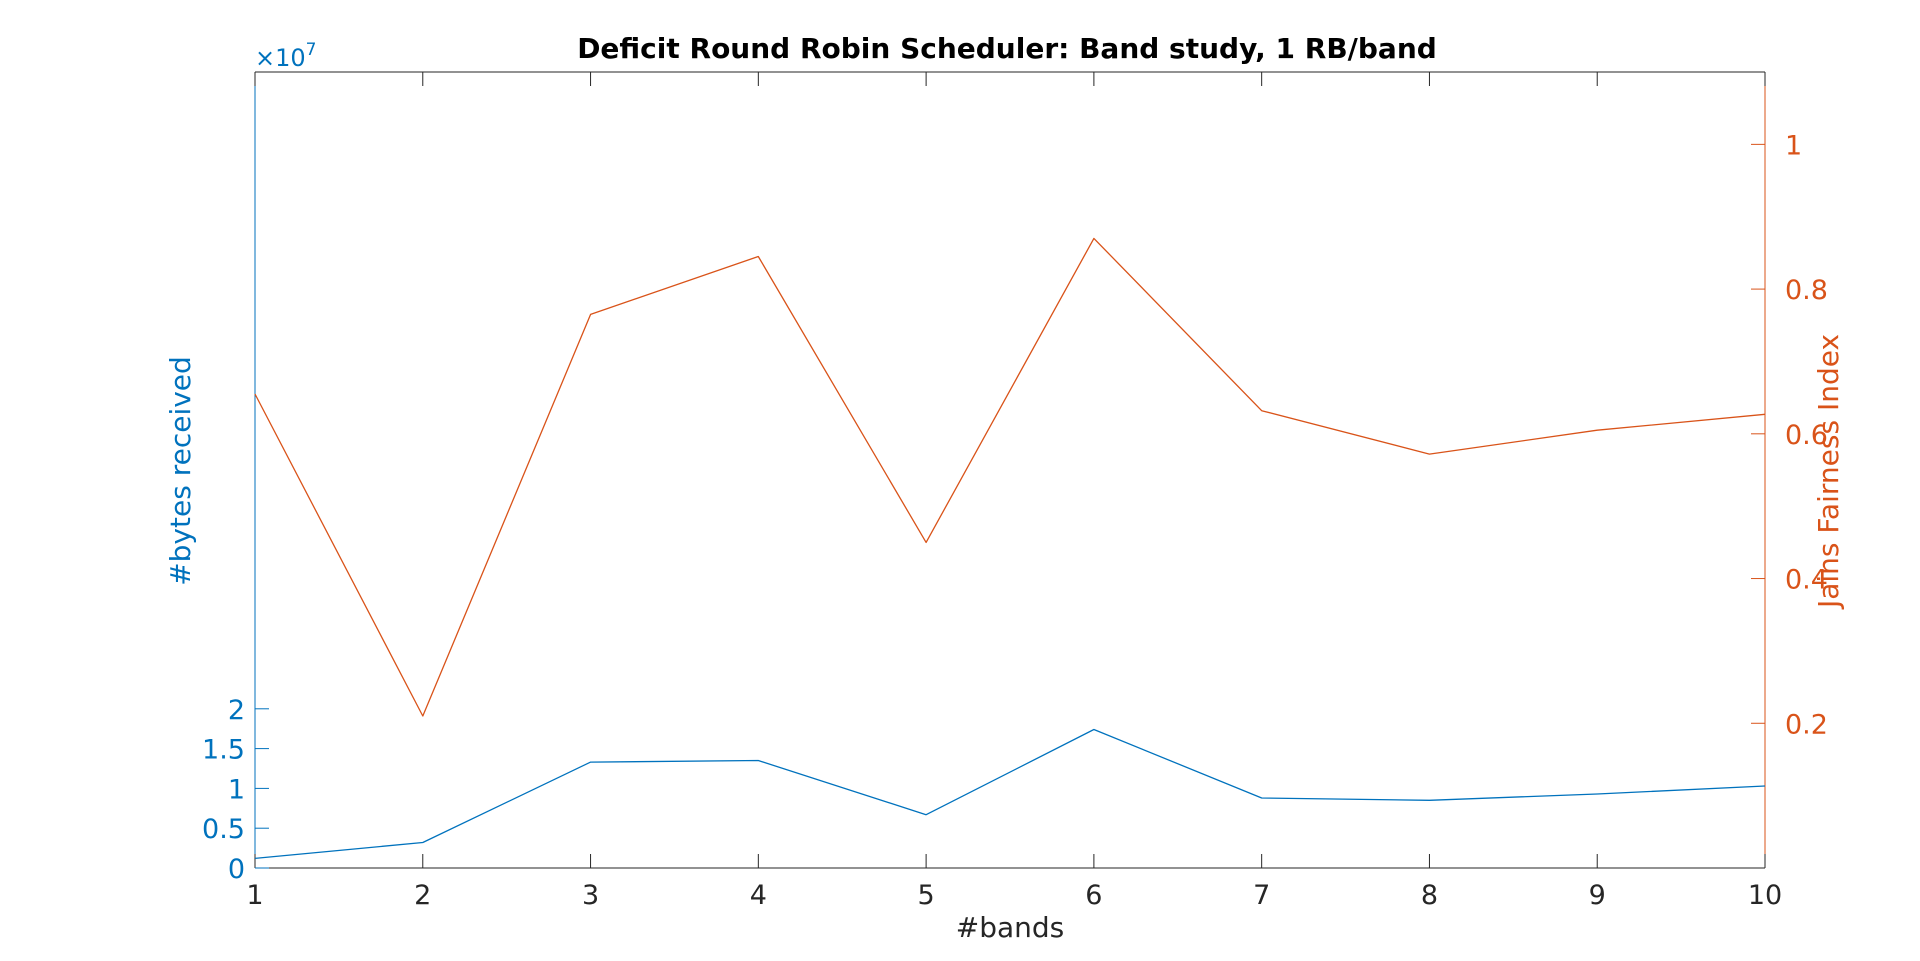 The height and width of the screenshot is (961, 1920). What do you see at coordinates (1828, 472) in the screenshot?
I see `right-axis-label: Jains Fairness Index` at bounding box center [1828, 472].